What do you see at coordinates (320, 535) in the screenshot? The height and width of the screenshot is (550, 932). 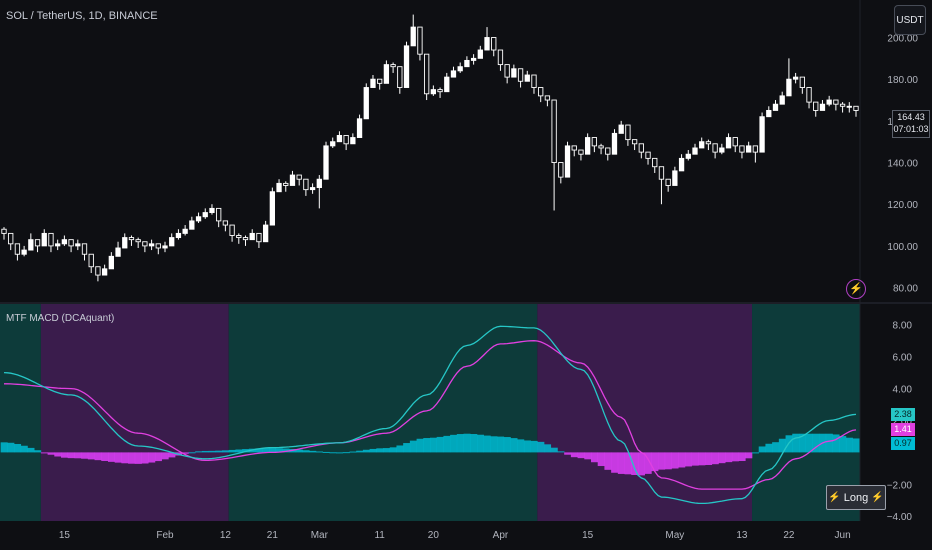 I see `time-tick-label: Mar` at bounding box center [320, 535].